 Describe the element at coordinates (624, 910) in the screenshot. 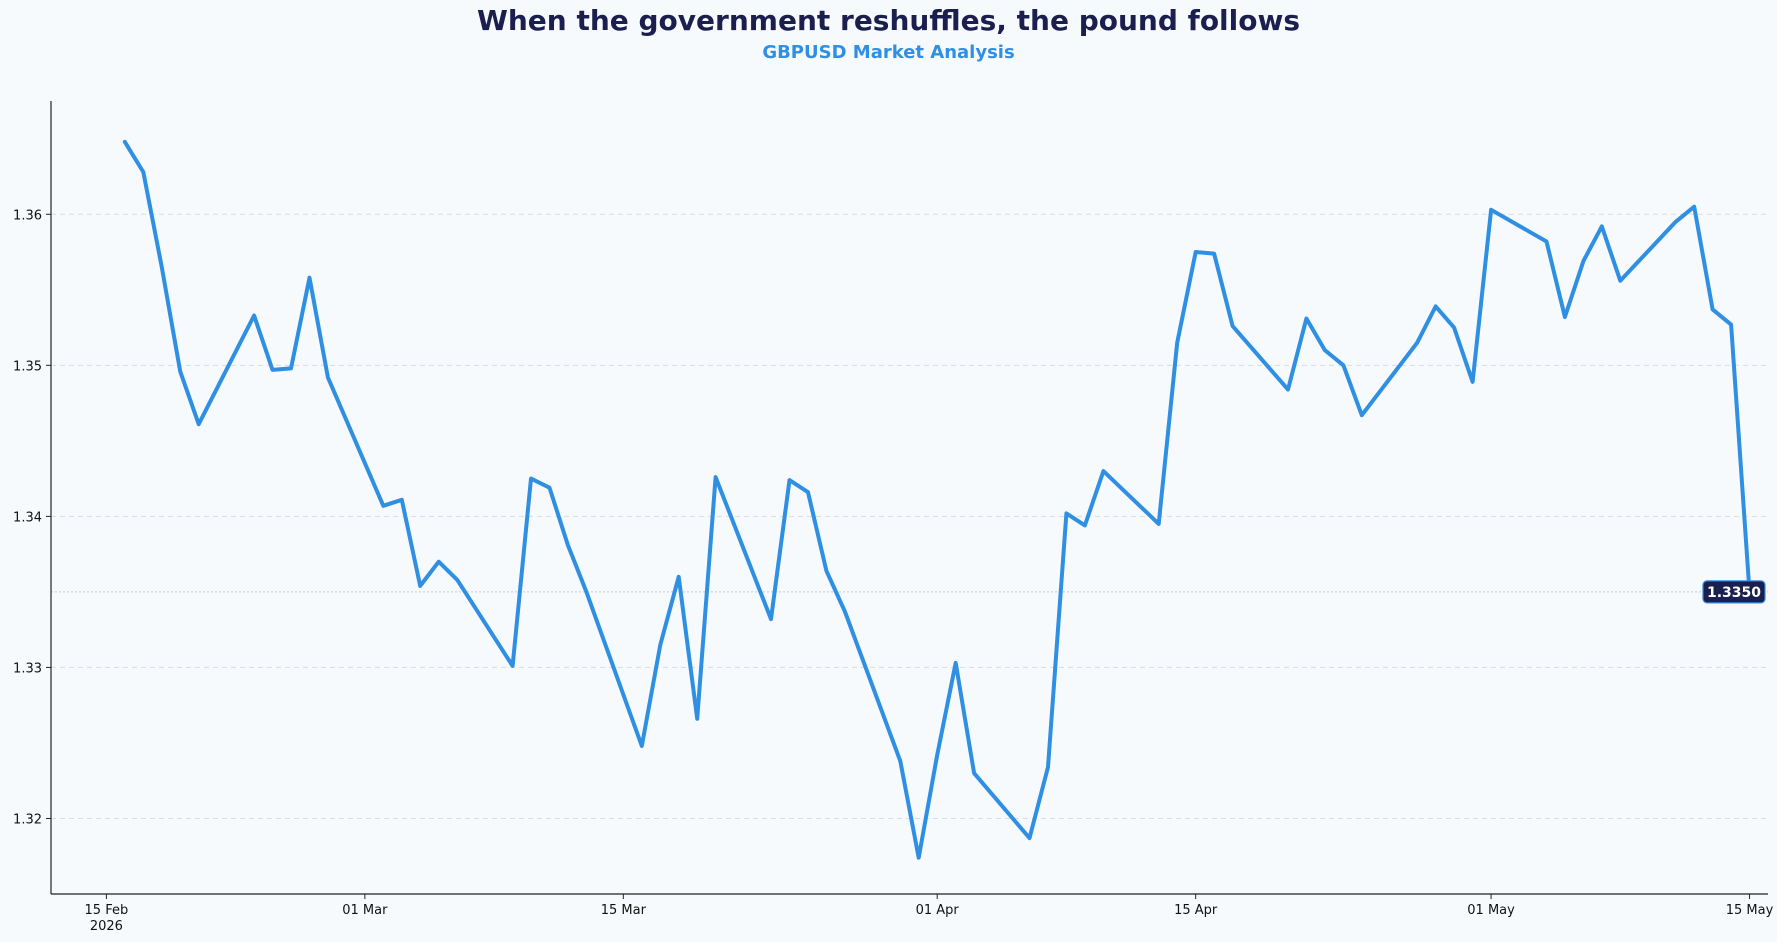

I see `x-tick-label: 15 Mar` at that location.